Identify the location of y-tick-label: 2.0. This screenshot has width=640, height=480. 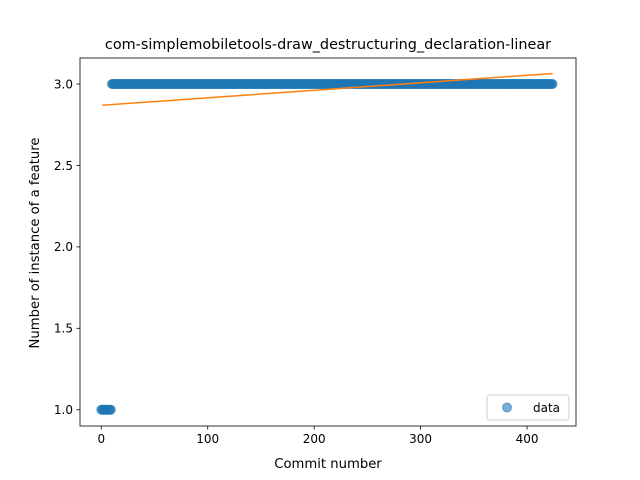
(63, 247).